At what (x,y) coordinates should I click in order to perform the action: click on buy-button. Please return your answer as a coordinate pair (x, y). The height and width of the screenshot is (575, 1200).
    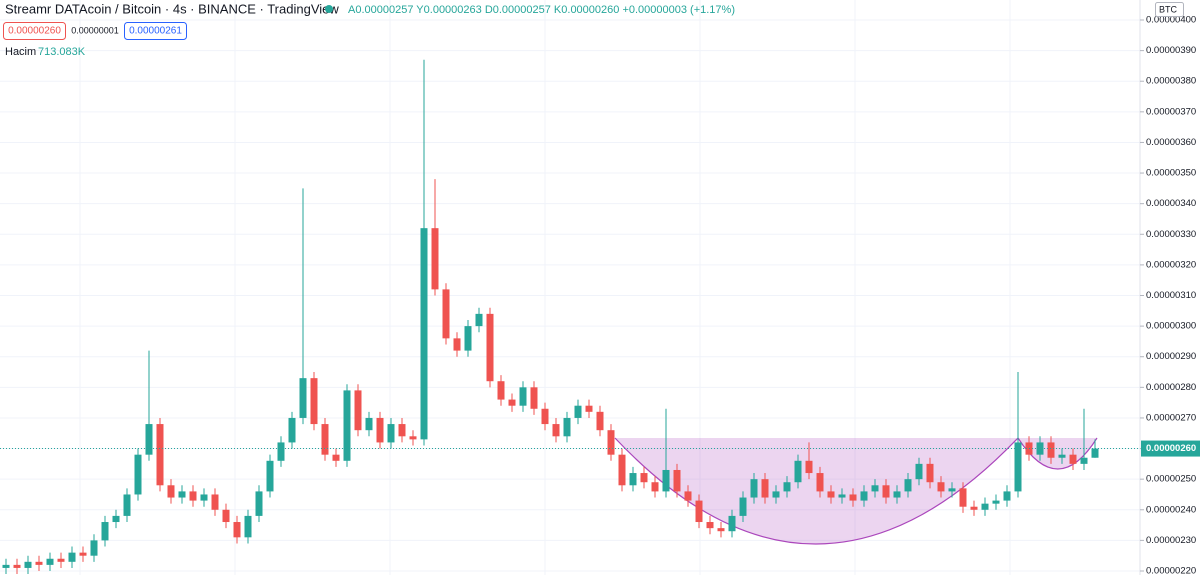
    Looking at the image, I should click on (155, 31).